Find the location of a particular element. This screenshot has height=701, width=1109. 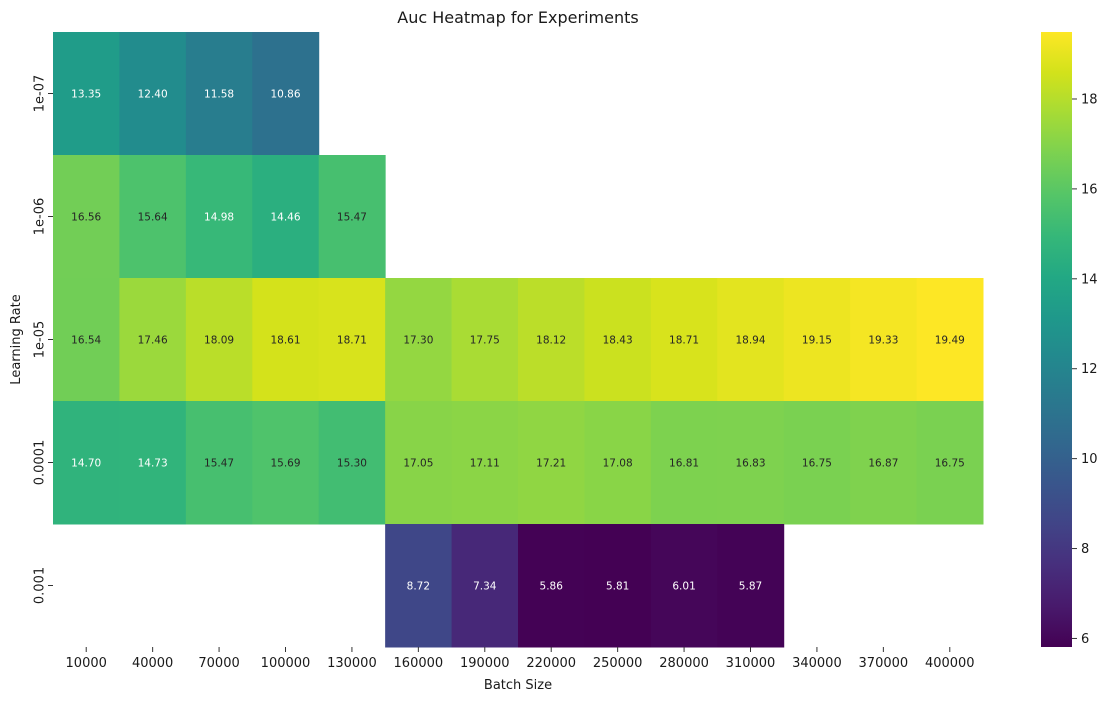

cell-value-label: 14.46 is located at coordinates (285, 218).